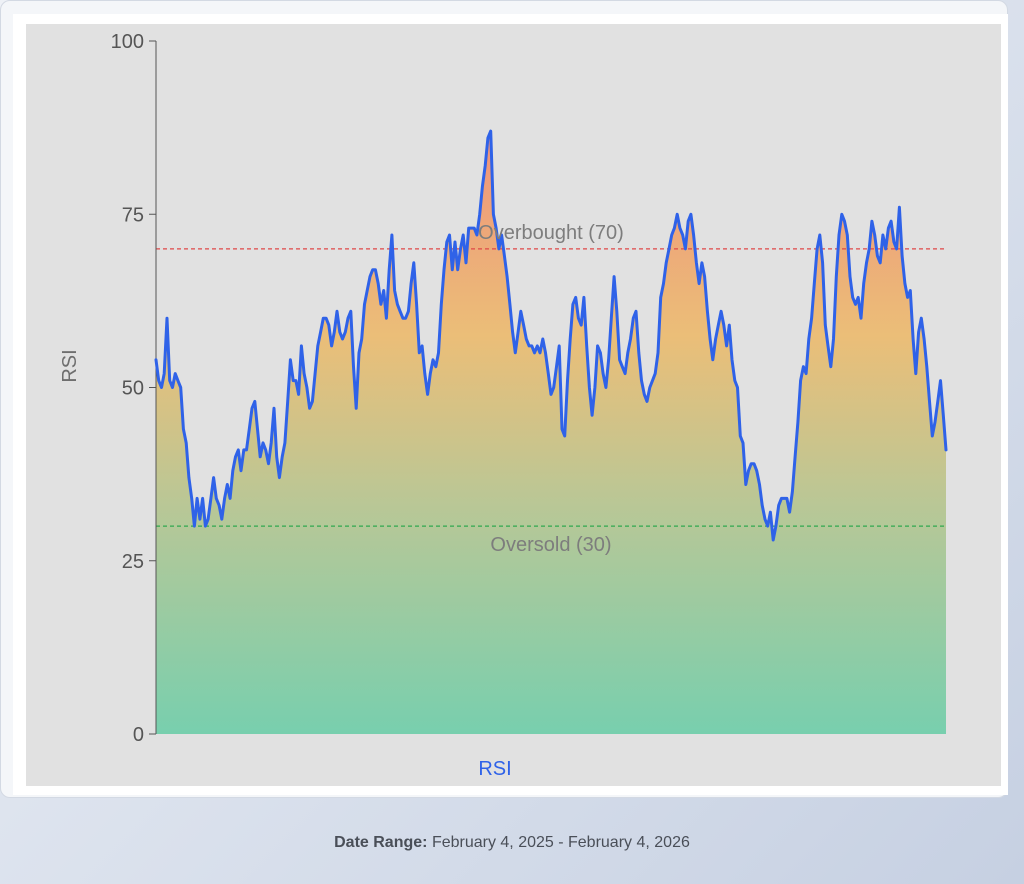 The image size is (1024, 884). I want to click on x-axis-legend-label: RSI, so click(494, 769).